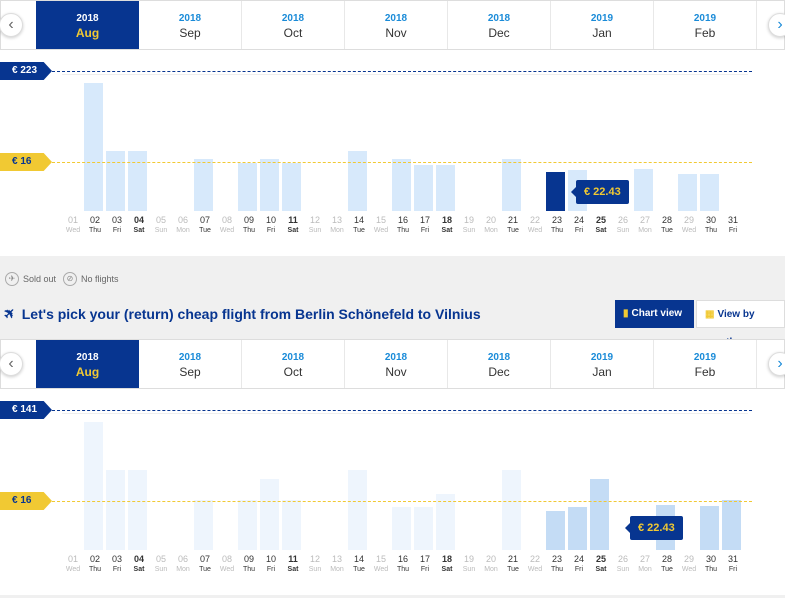  What do you see at coordinates (666, 220) in the screenshot?
I see `day-number: 28` at bounding box center [666, 220].